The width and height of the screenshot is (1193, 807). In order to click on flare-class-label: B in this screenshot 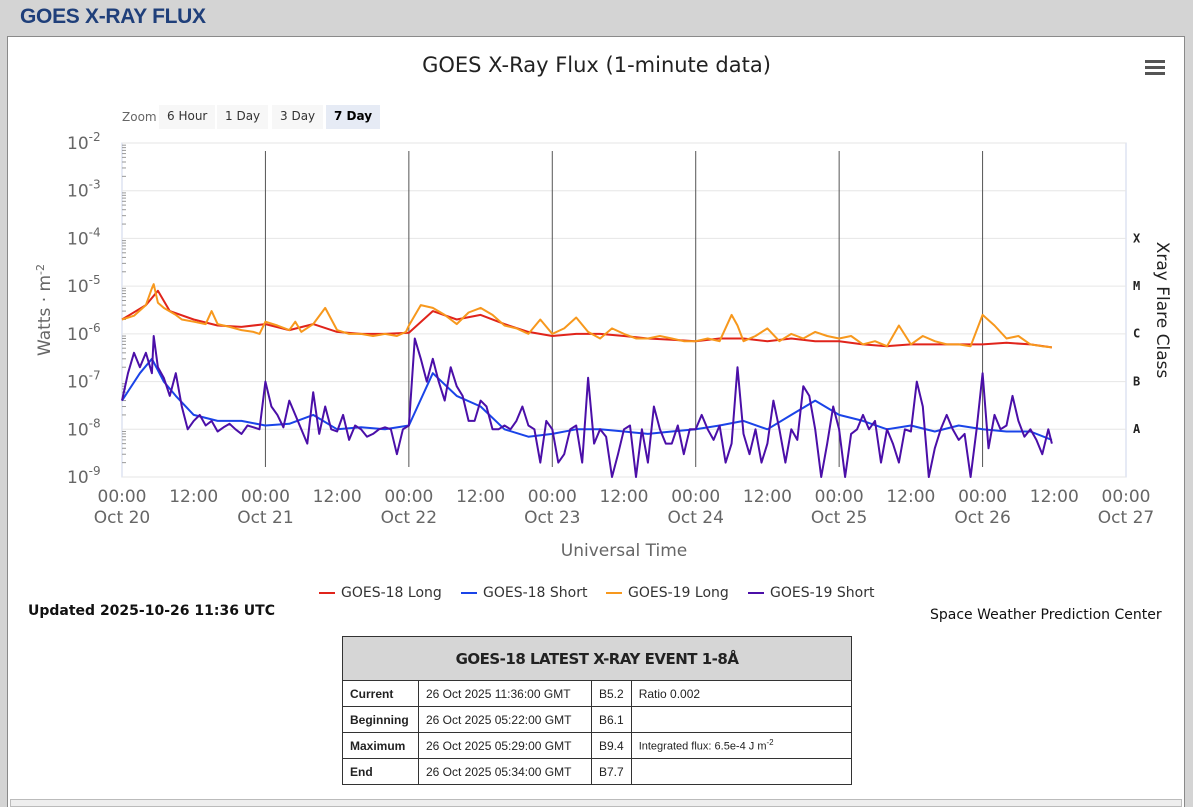, I will do `click(1136, 381)`.